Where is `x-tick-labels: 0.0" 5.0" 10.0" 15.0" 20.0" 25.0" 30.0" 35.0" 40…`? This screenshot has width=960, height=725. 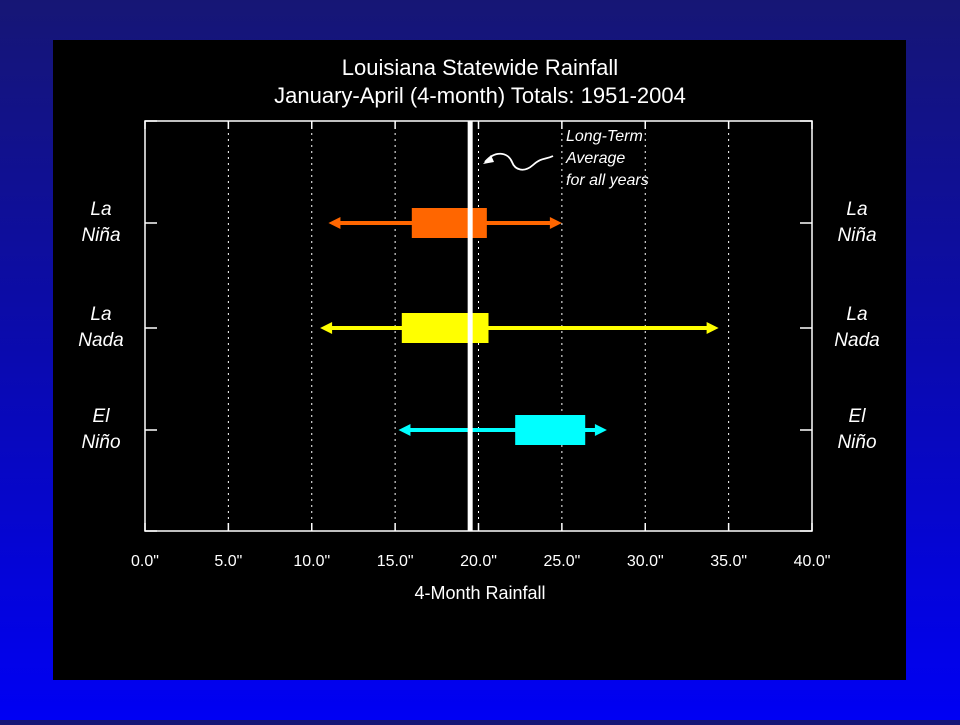 x-tick-labels: 0.0" 5.0" 10.0" 15.0" 20.0" 25.0" 30.0" 35.0" 40… is located at coordinates (480, 561).